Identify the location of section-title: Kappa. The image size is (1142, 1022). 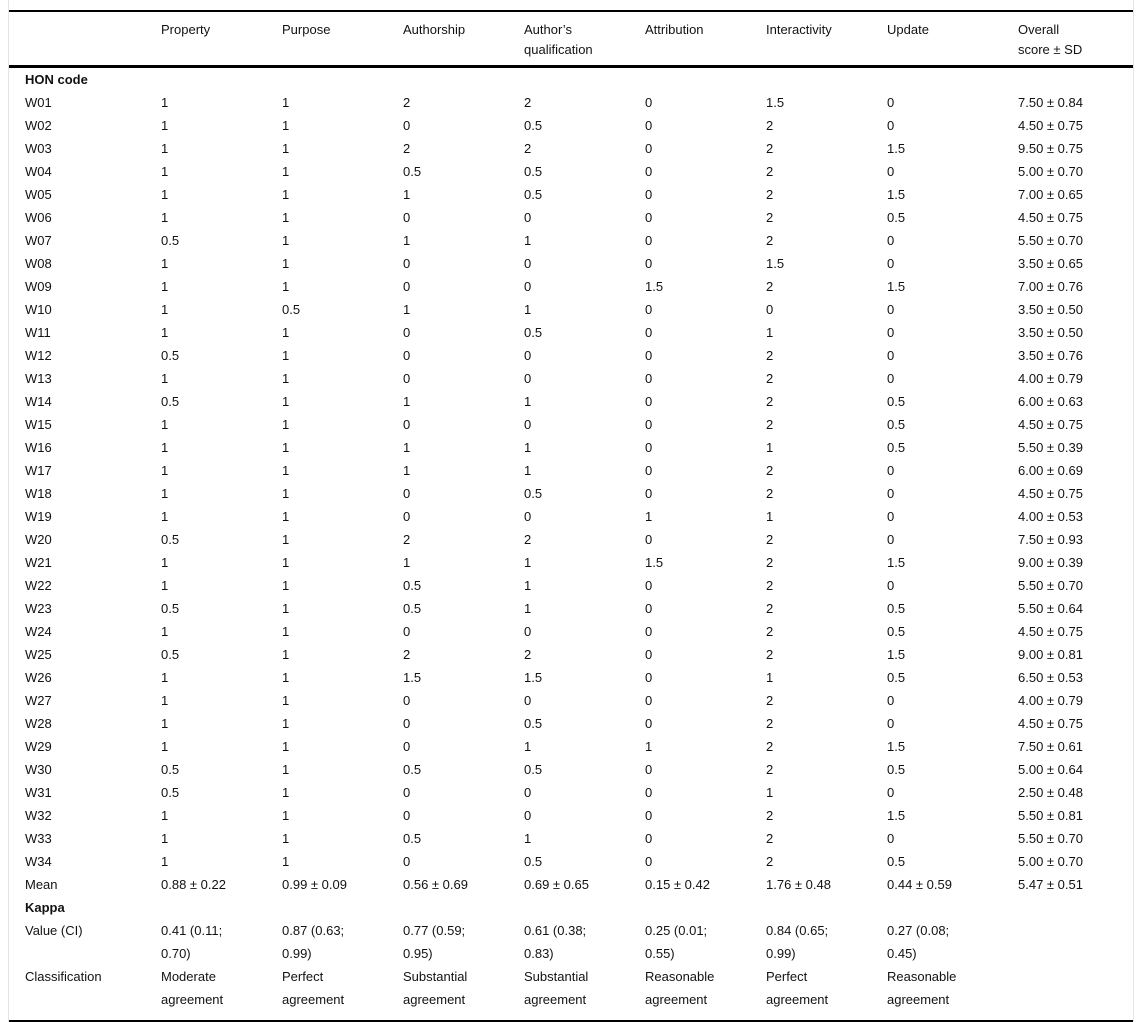
(45, 907).